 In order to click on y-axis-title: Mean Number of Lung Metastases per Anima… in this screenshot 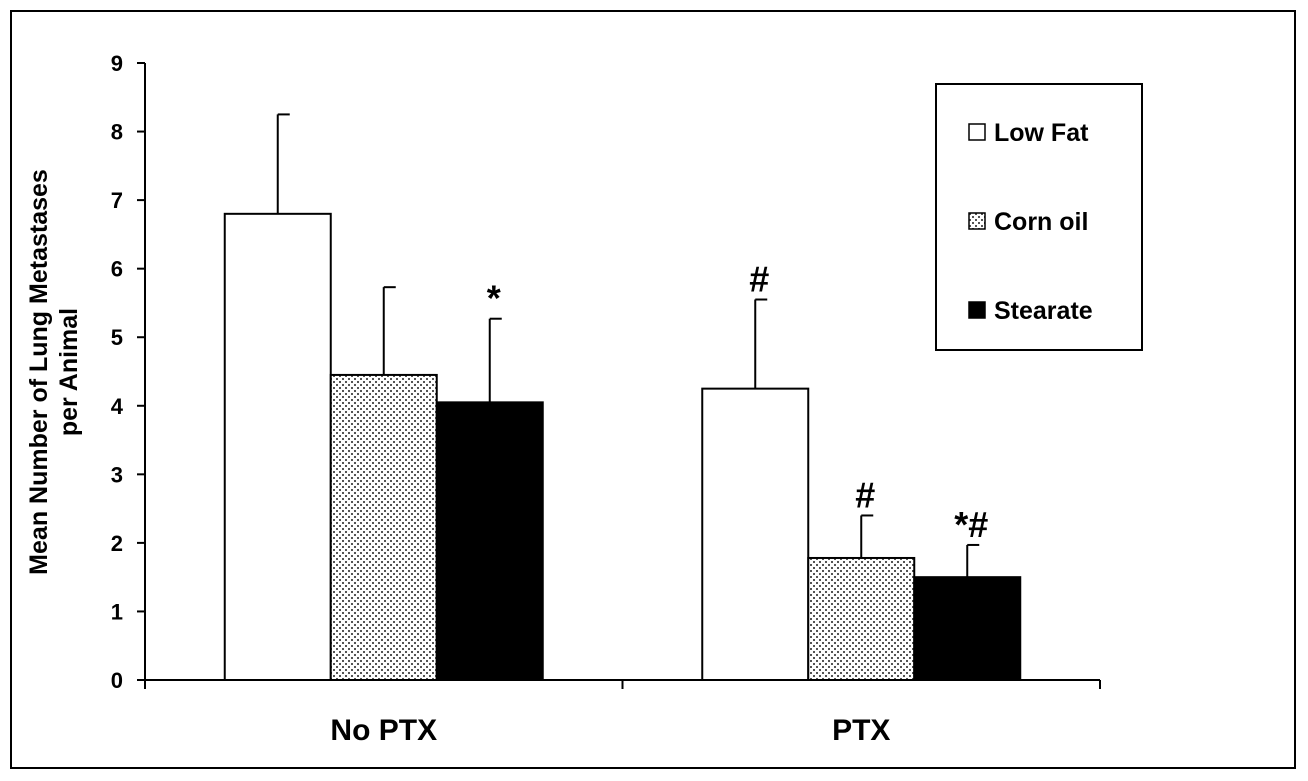, I will do `click(54, 372)`.